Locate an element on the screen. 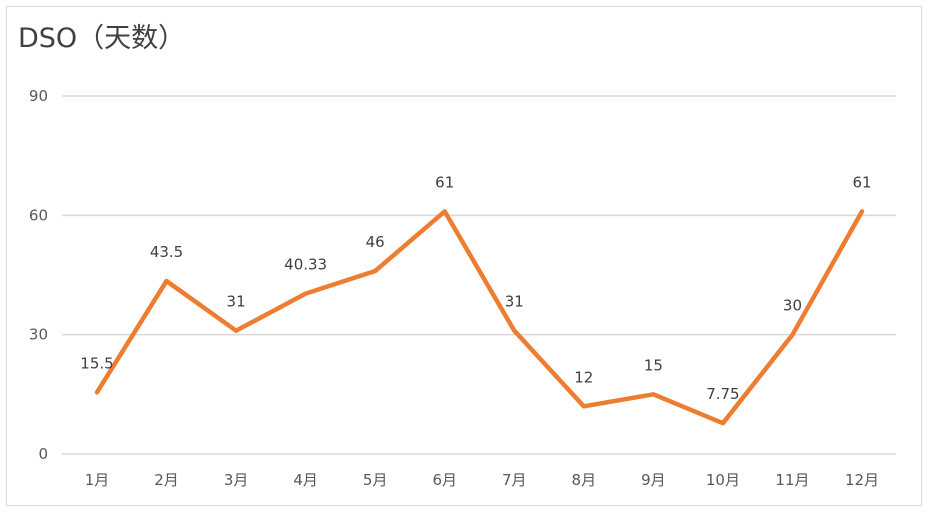 The width and height of the screenshot is (930, 514). data-label: 30 is located at coordinates (792, 306).